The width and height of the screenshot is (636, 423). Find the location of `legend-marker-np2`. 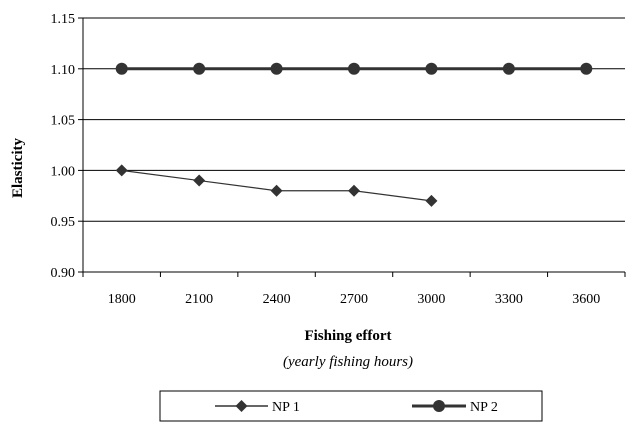

legend-marker-np2 is located at coordinates (439, 406).